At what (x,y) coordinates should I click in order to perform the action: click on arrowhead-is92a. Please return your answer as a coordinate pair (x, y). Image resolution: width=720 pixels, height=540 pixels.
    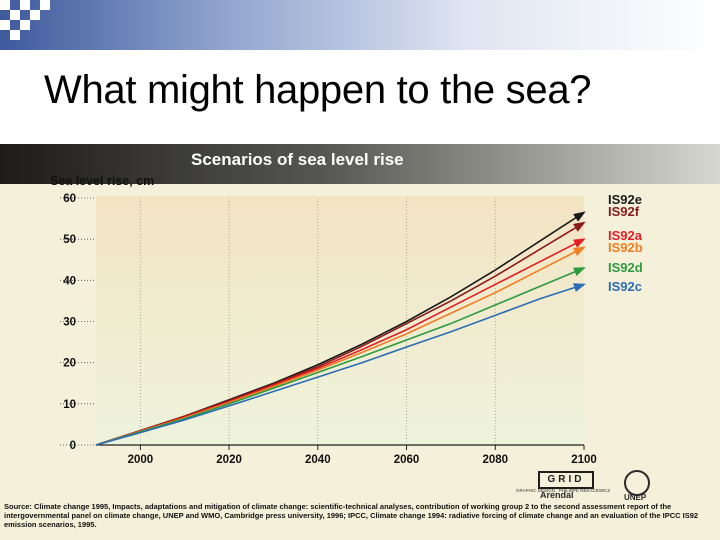
    Looking at the image, I should click on (579, 243).